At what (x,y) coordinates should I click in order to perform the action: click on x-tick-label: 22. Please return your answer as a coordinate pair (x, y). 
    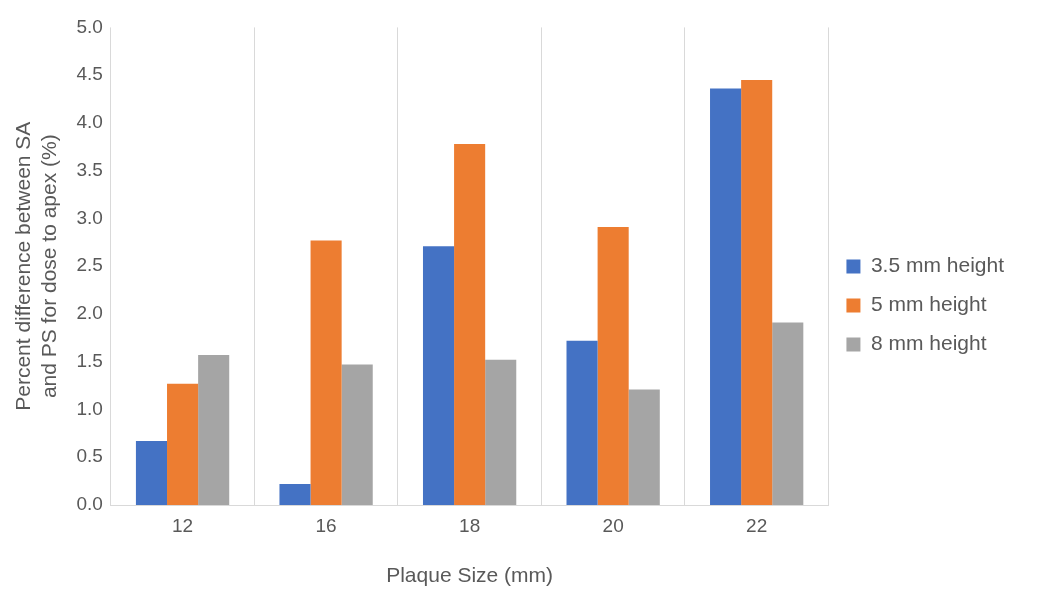
    Looking at the image, I should click on (757, 525).